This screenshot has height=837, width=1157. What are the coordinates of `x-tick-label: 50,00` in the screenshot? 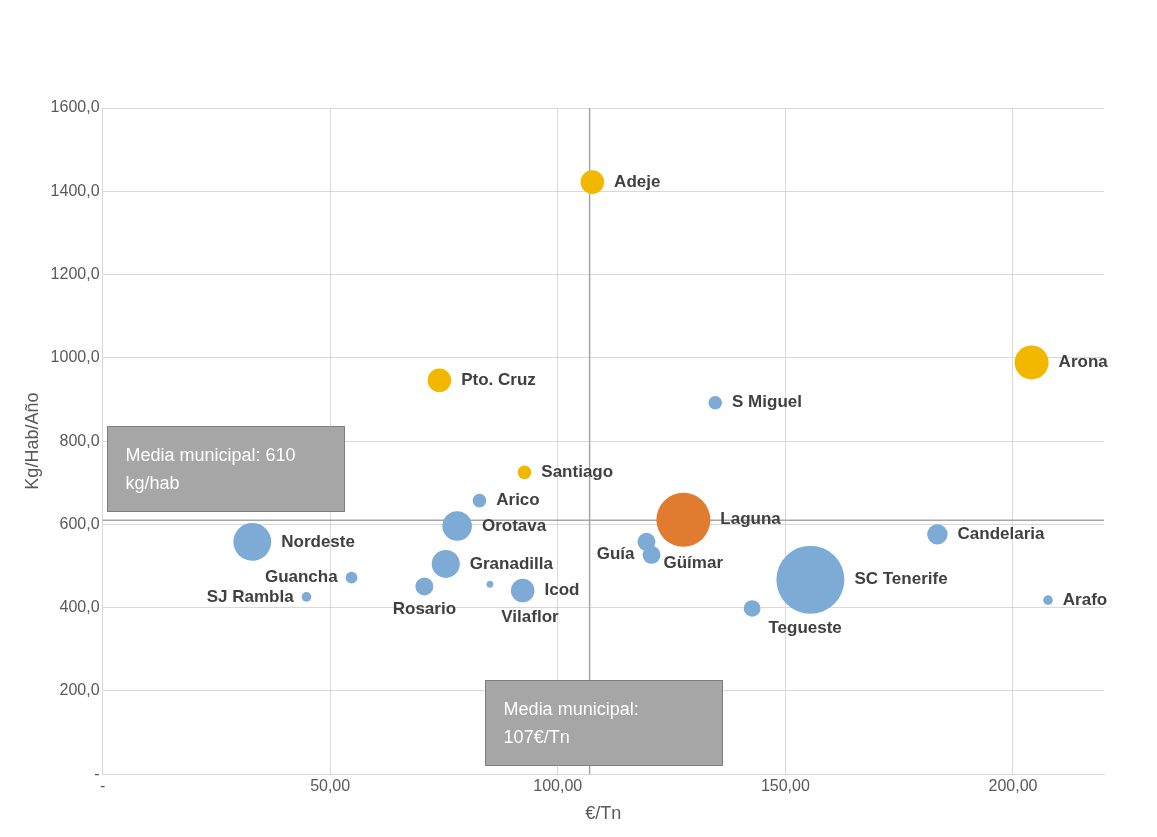 It's located at (330, 786).